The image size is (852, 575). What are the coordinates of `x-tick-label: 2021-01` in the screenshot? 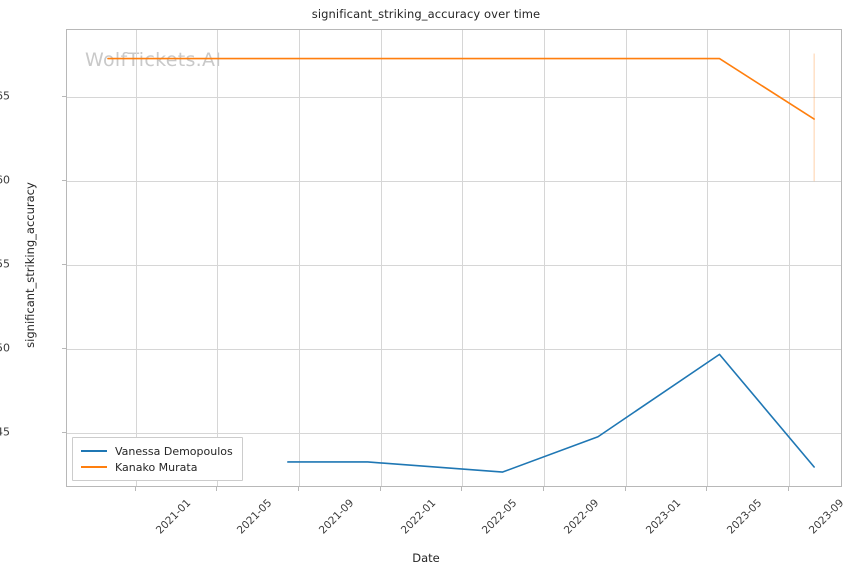 It's located at (173, 517).